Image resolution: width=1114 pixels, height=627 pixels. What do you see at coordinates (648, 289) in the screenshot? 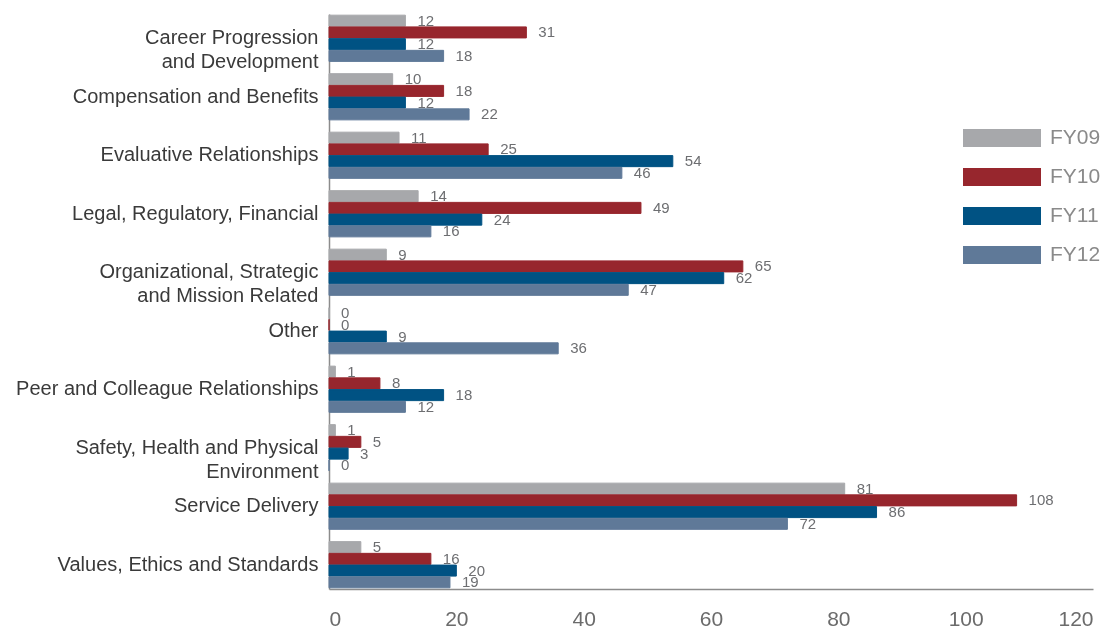
I see `data-label: 47` at bounding box center [648, 289].